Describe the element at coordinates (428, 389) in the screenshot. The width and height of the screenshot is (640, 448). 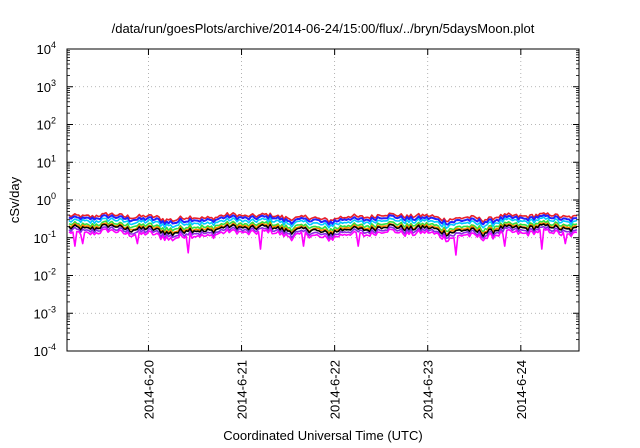
I see `x-tick-label: 2014-6-23` at that location.